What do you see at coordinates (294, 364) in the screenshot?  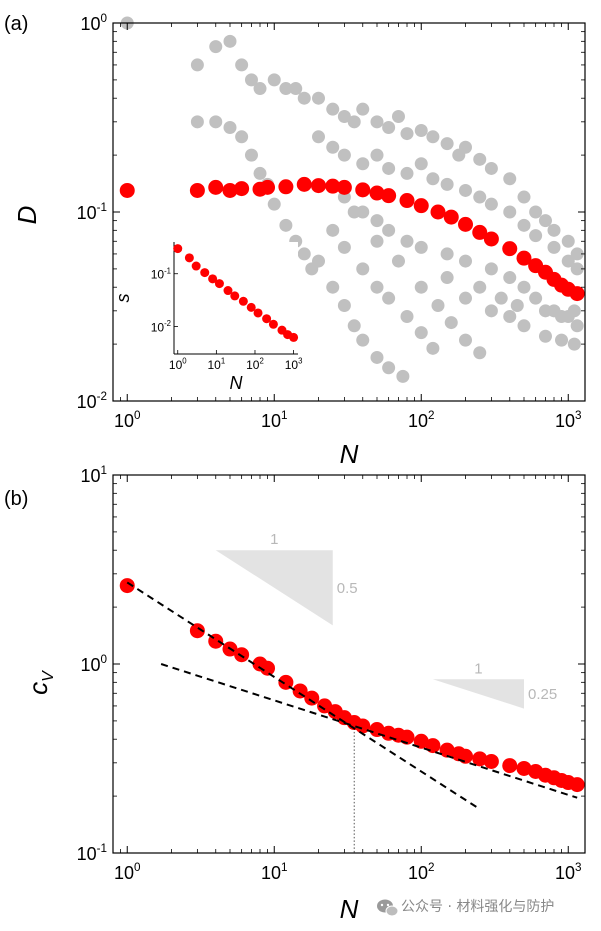 I see `inset-x-tick-label: 10³` at bounding box center [294, 364].